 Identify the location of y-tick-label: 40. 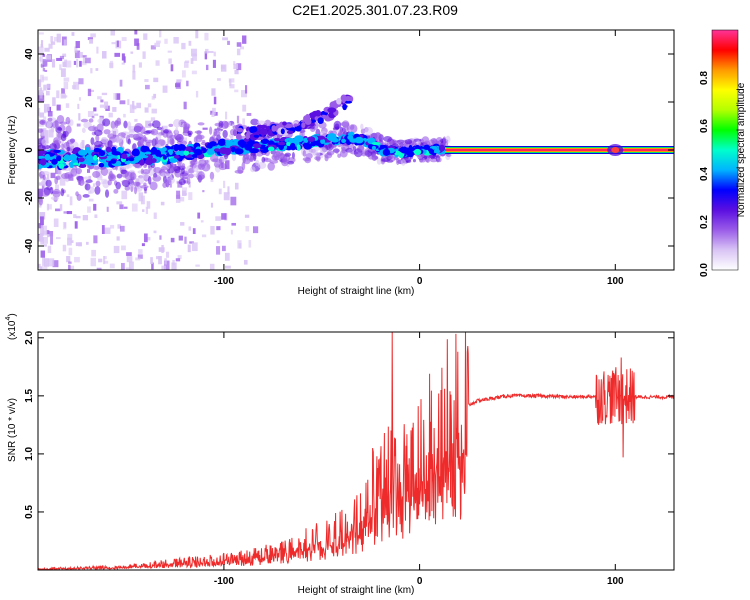
(29, 54).